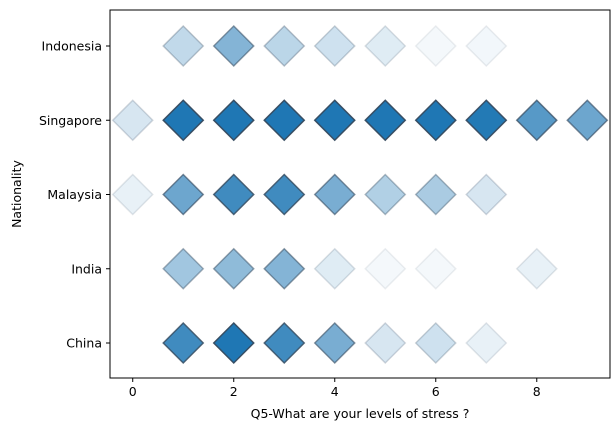 The height and width of the screenshot is (432, 615). I want to click on y-ticks: China India Malaysia Singapore Indonesia, so click(74, 195).